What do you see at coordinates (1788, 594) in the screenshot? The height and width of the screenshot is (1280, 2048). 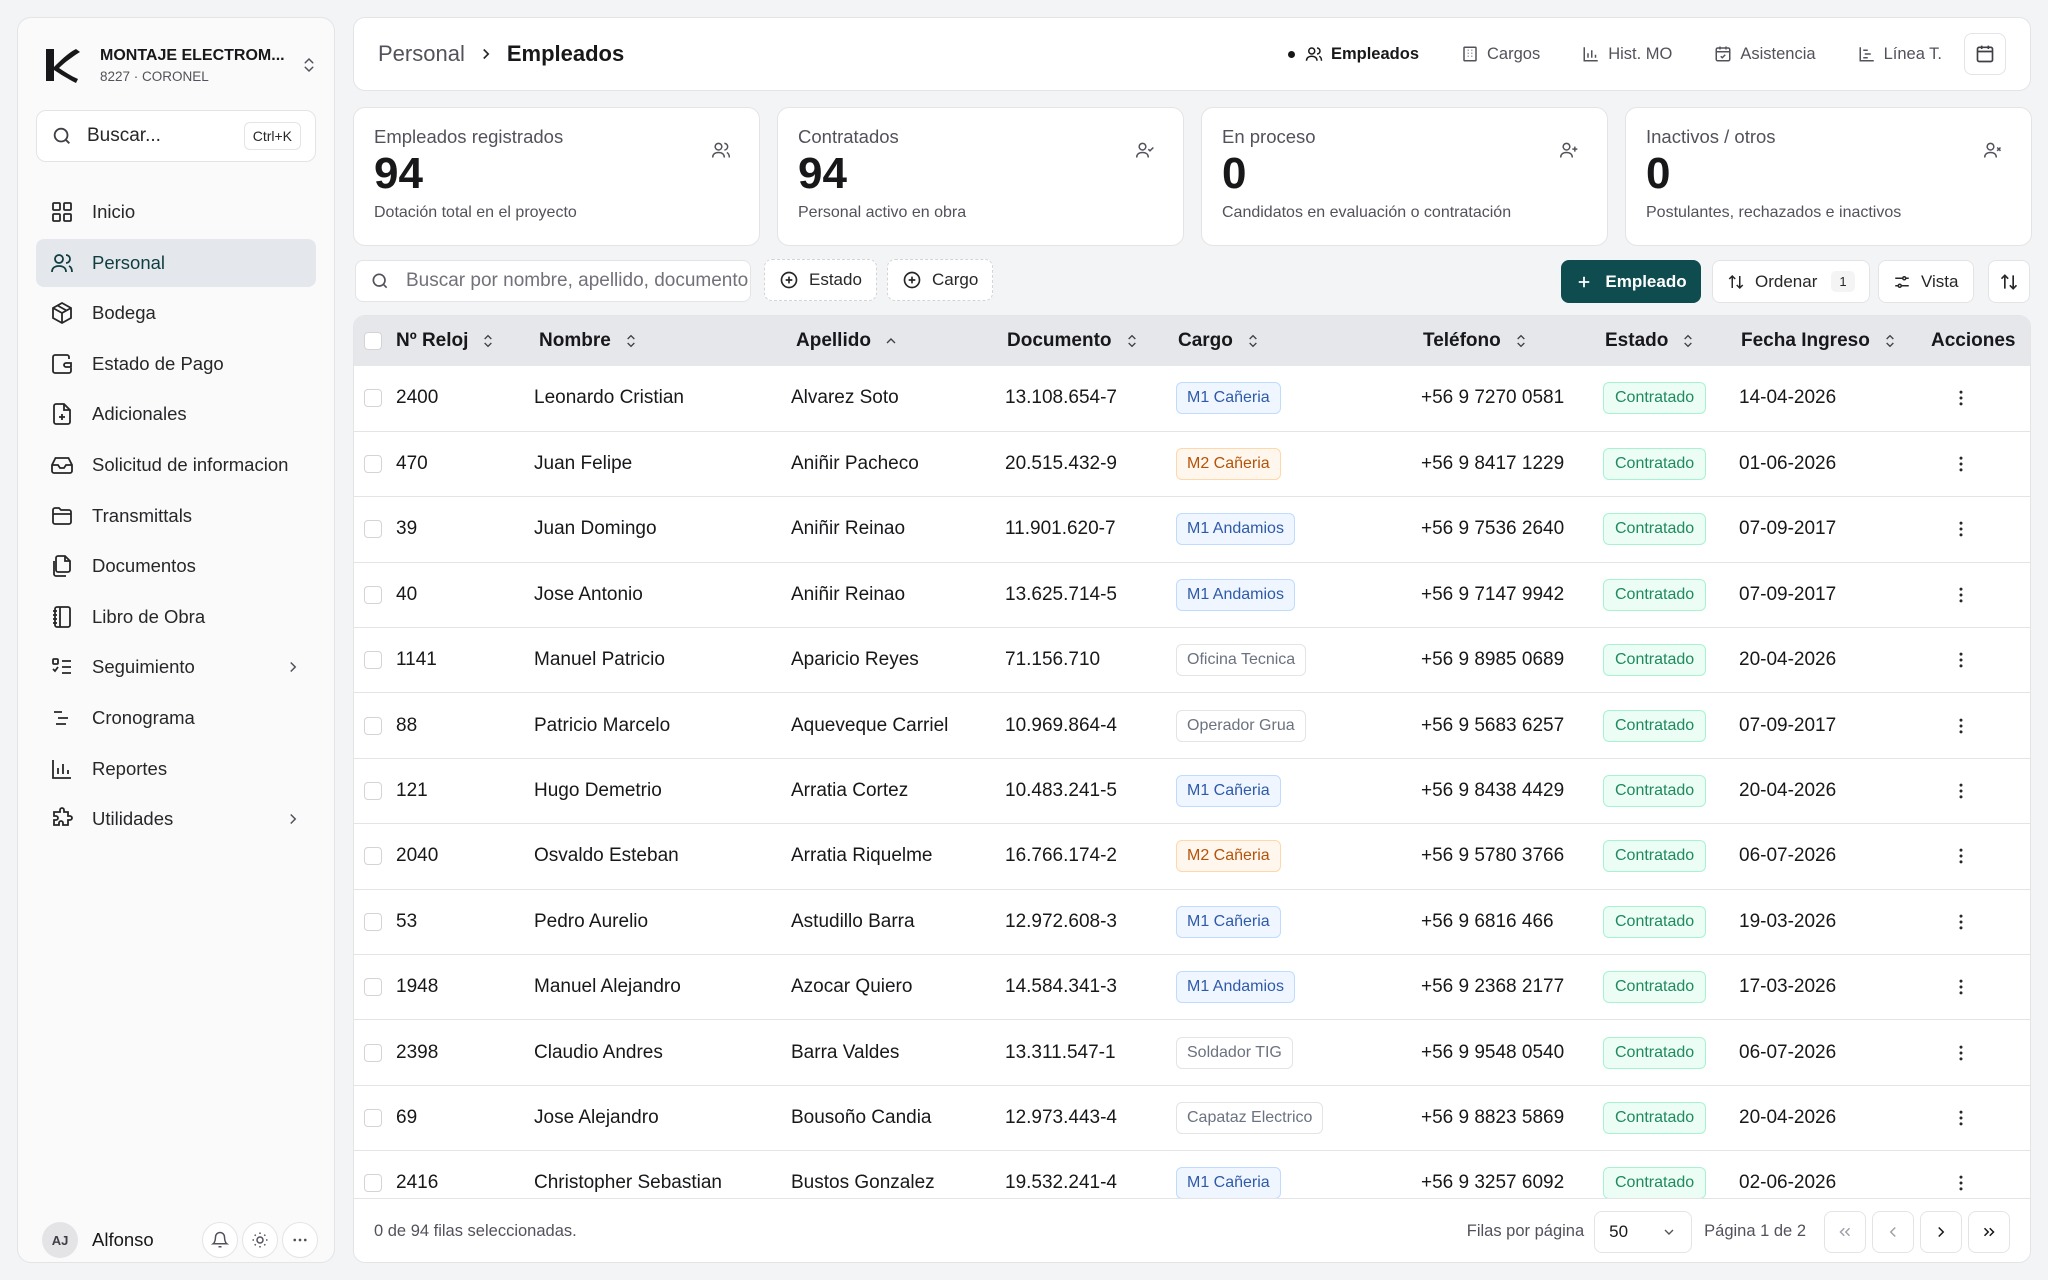 I see `cell-fecha-ingreso: 07-09-2017` at bounding box center [1788, 594].